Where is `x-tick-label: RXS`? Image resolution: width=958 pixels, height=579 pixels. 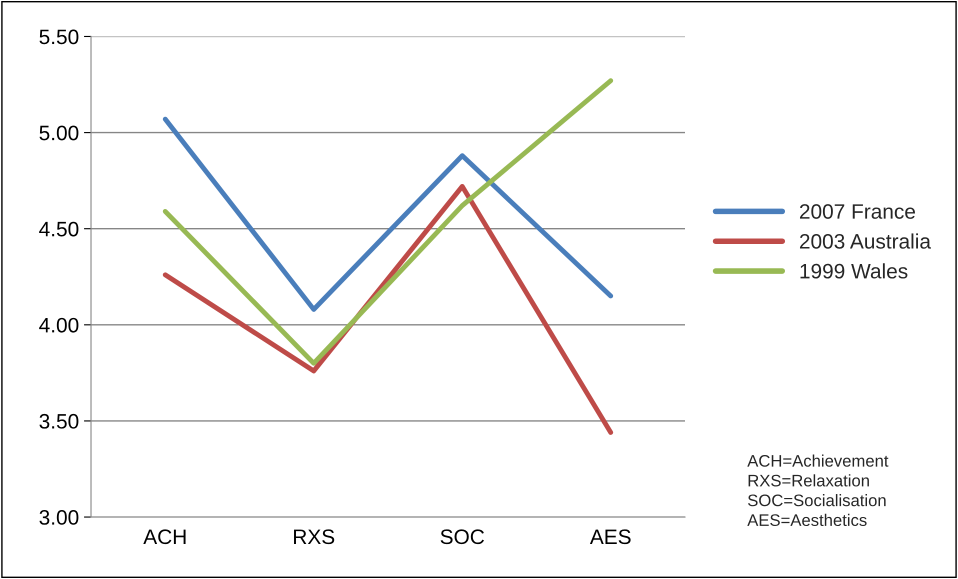
x-tick-label: RXS is located at coordinates (314, 536).